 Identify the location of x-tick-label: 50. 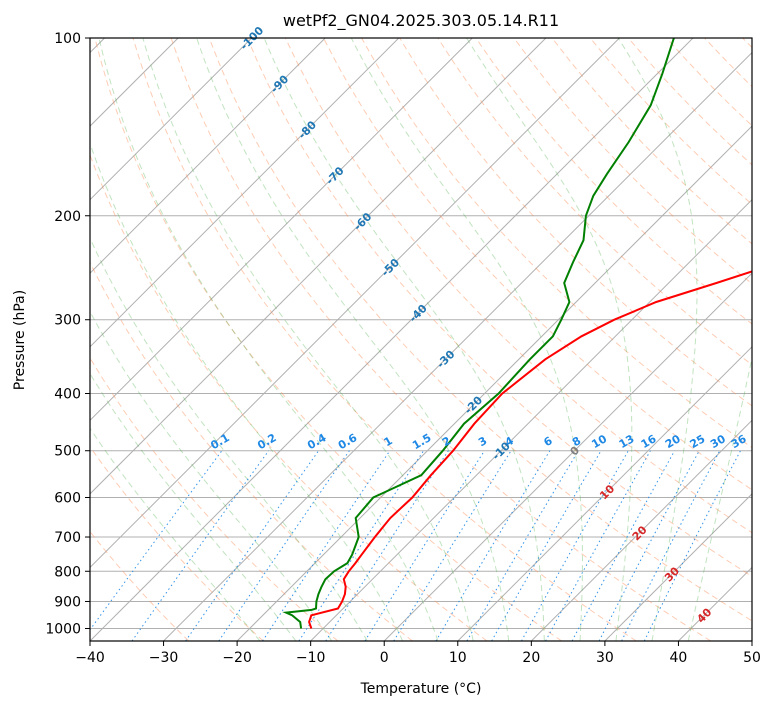
(752, 658).